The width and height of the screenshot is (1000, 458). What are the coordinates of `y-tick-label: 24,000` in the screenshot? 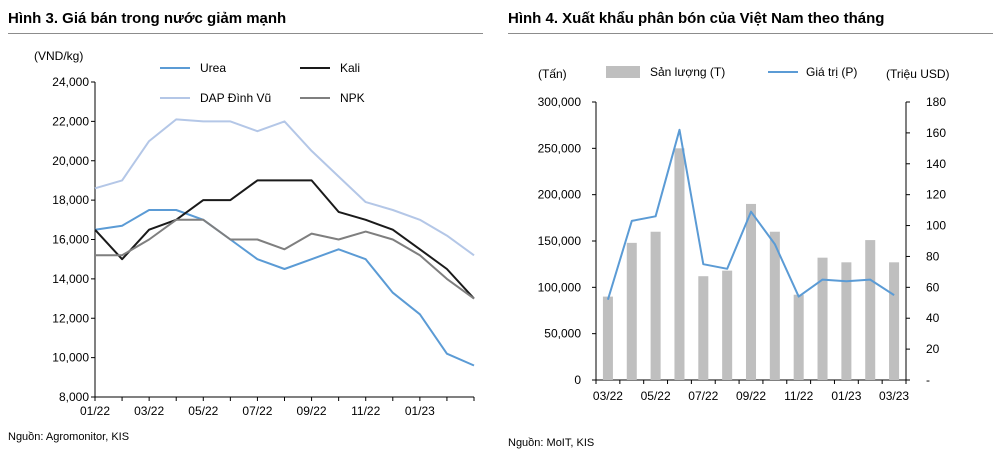 It's located at (70, 82).